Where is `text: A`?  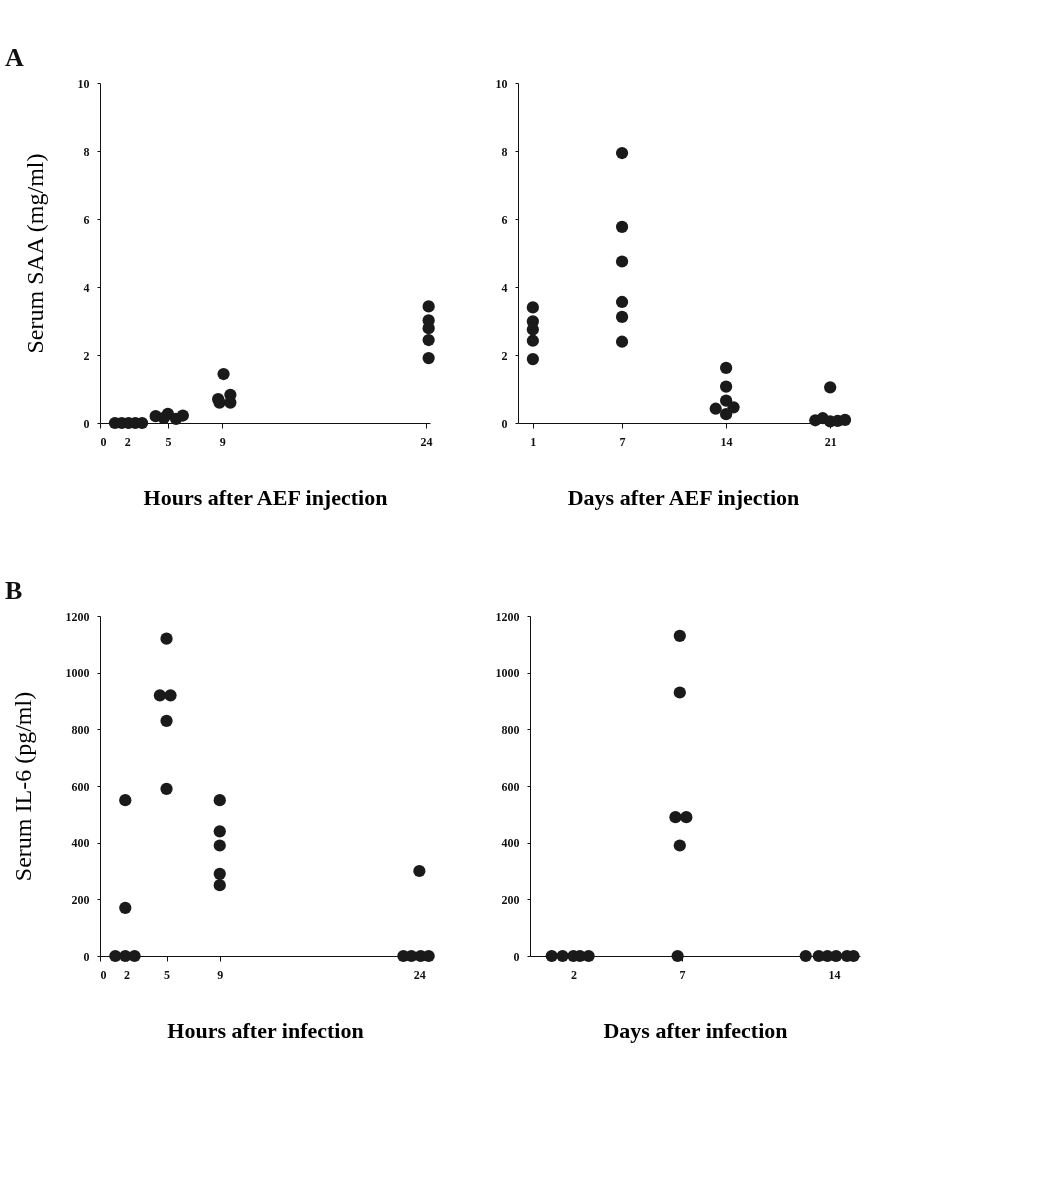
text: A is located at coordinates (14, 57).